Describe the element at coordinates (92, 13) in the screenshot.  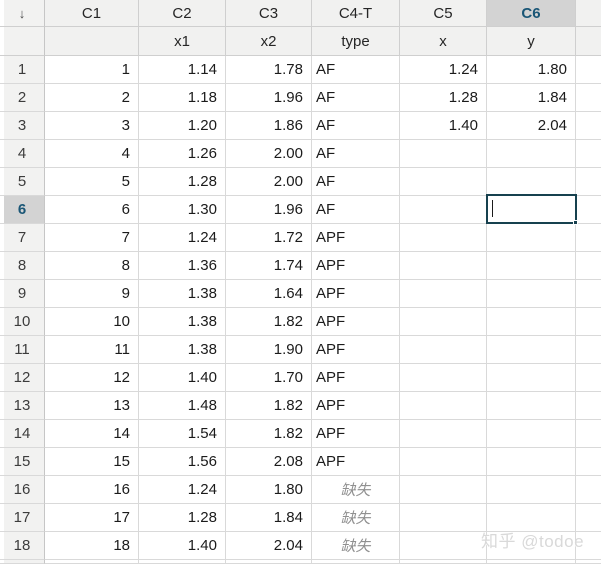
I see `column-header-c1: C1` at that location.